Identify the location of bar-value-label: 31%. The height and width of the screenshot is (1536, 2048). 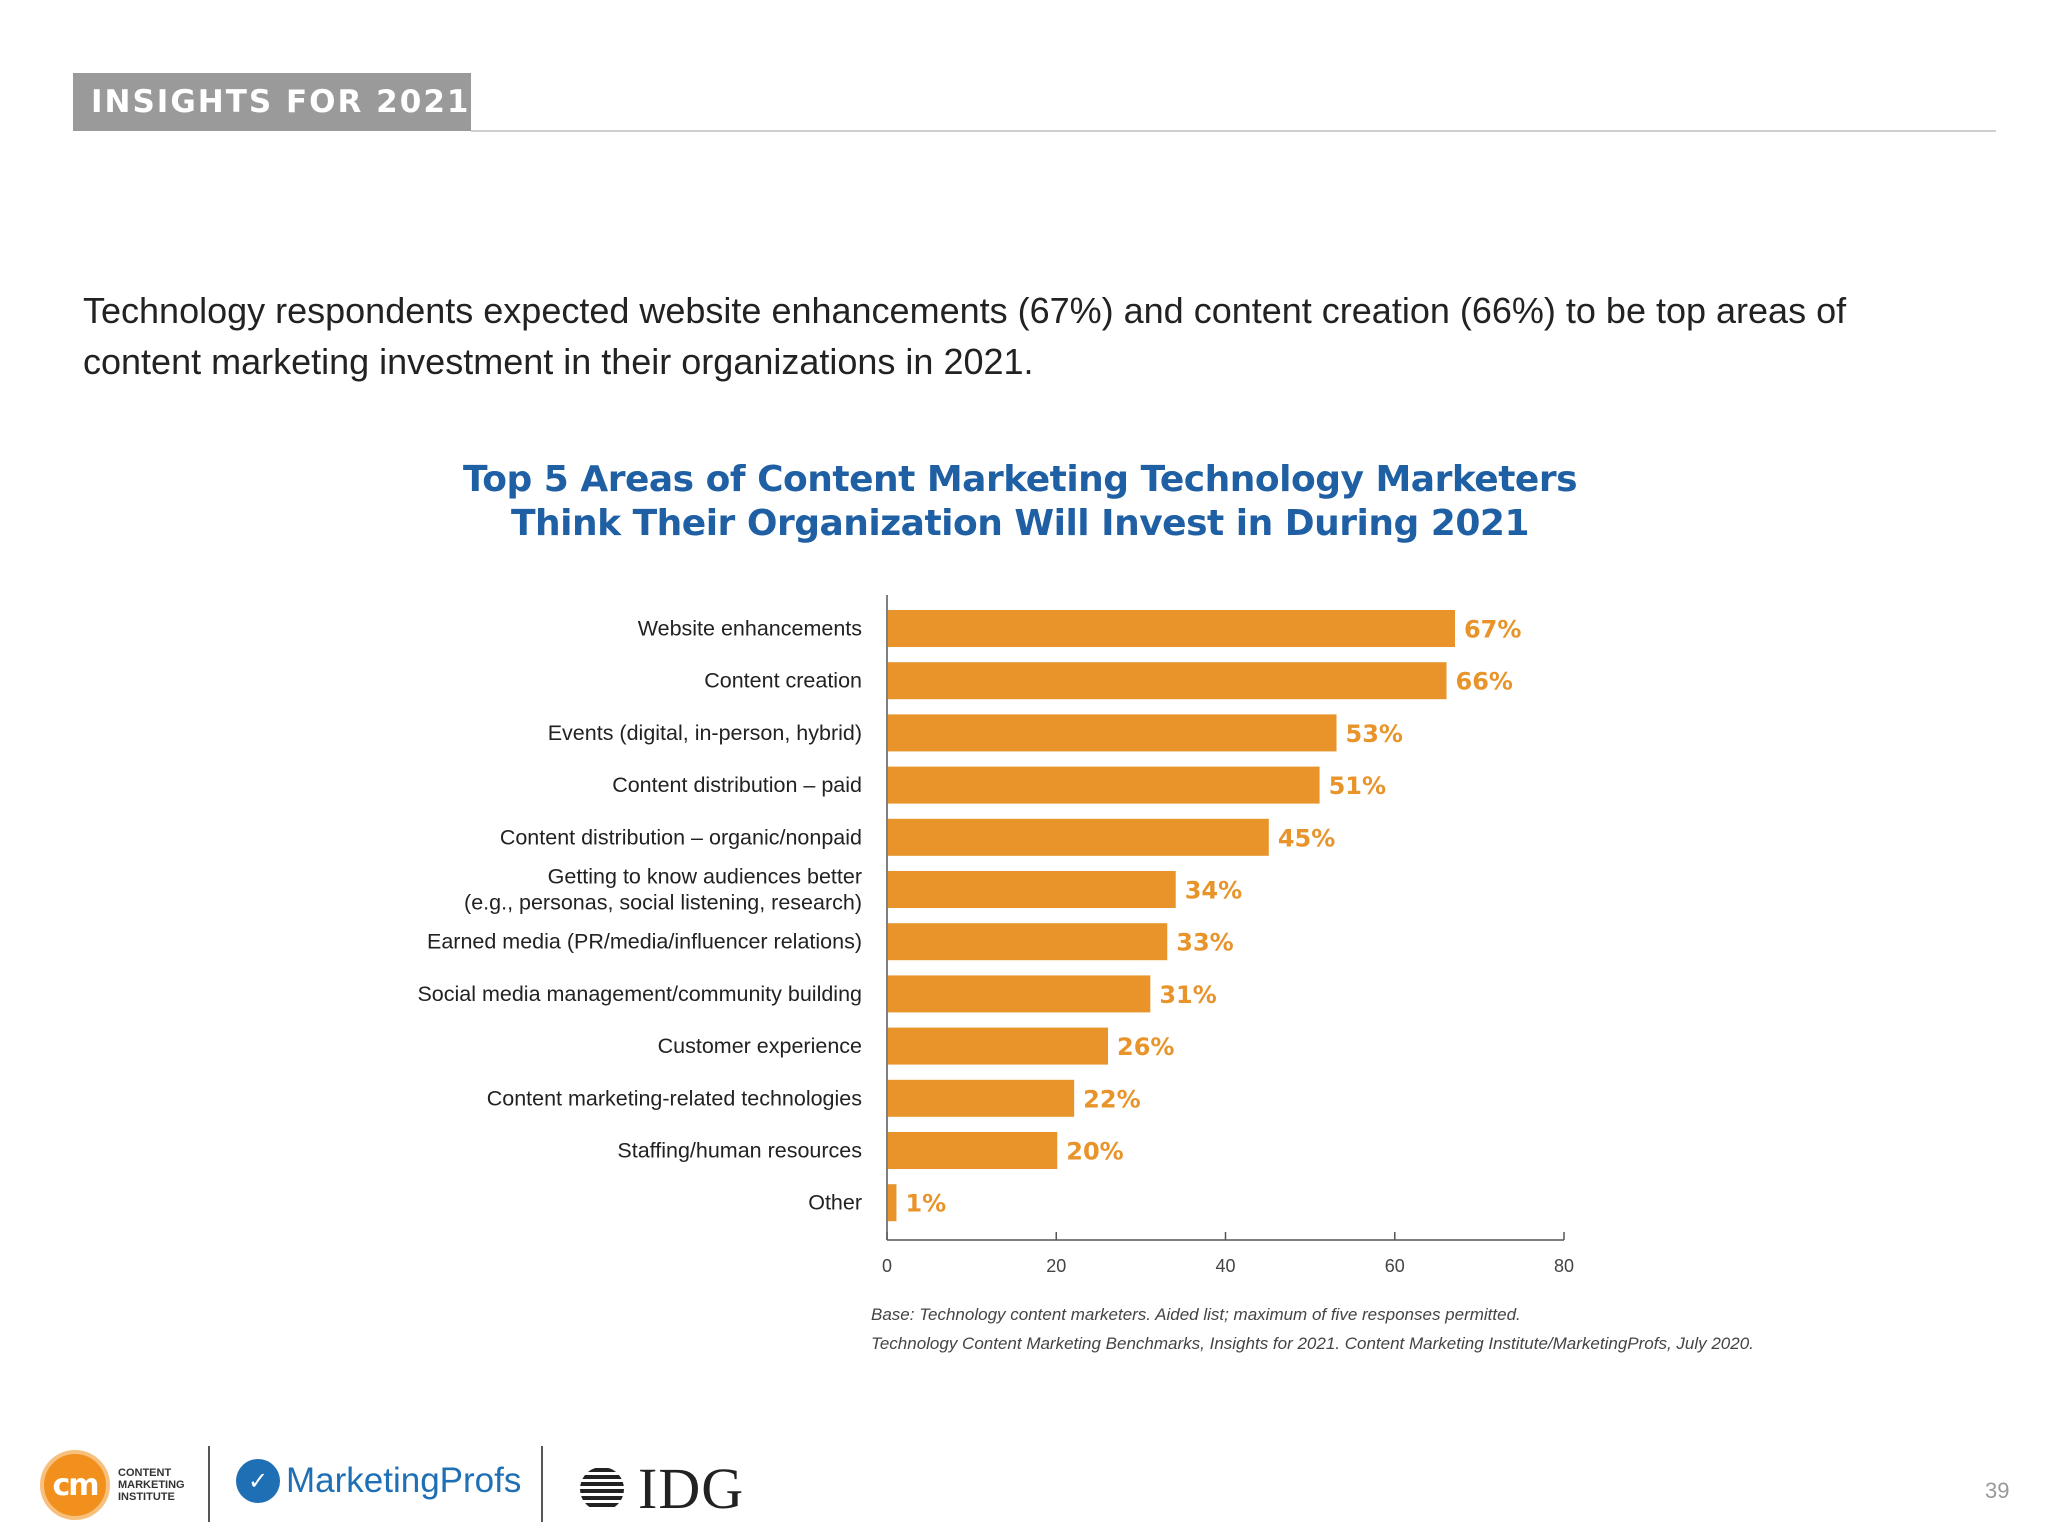
(1187, 995).